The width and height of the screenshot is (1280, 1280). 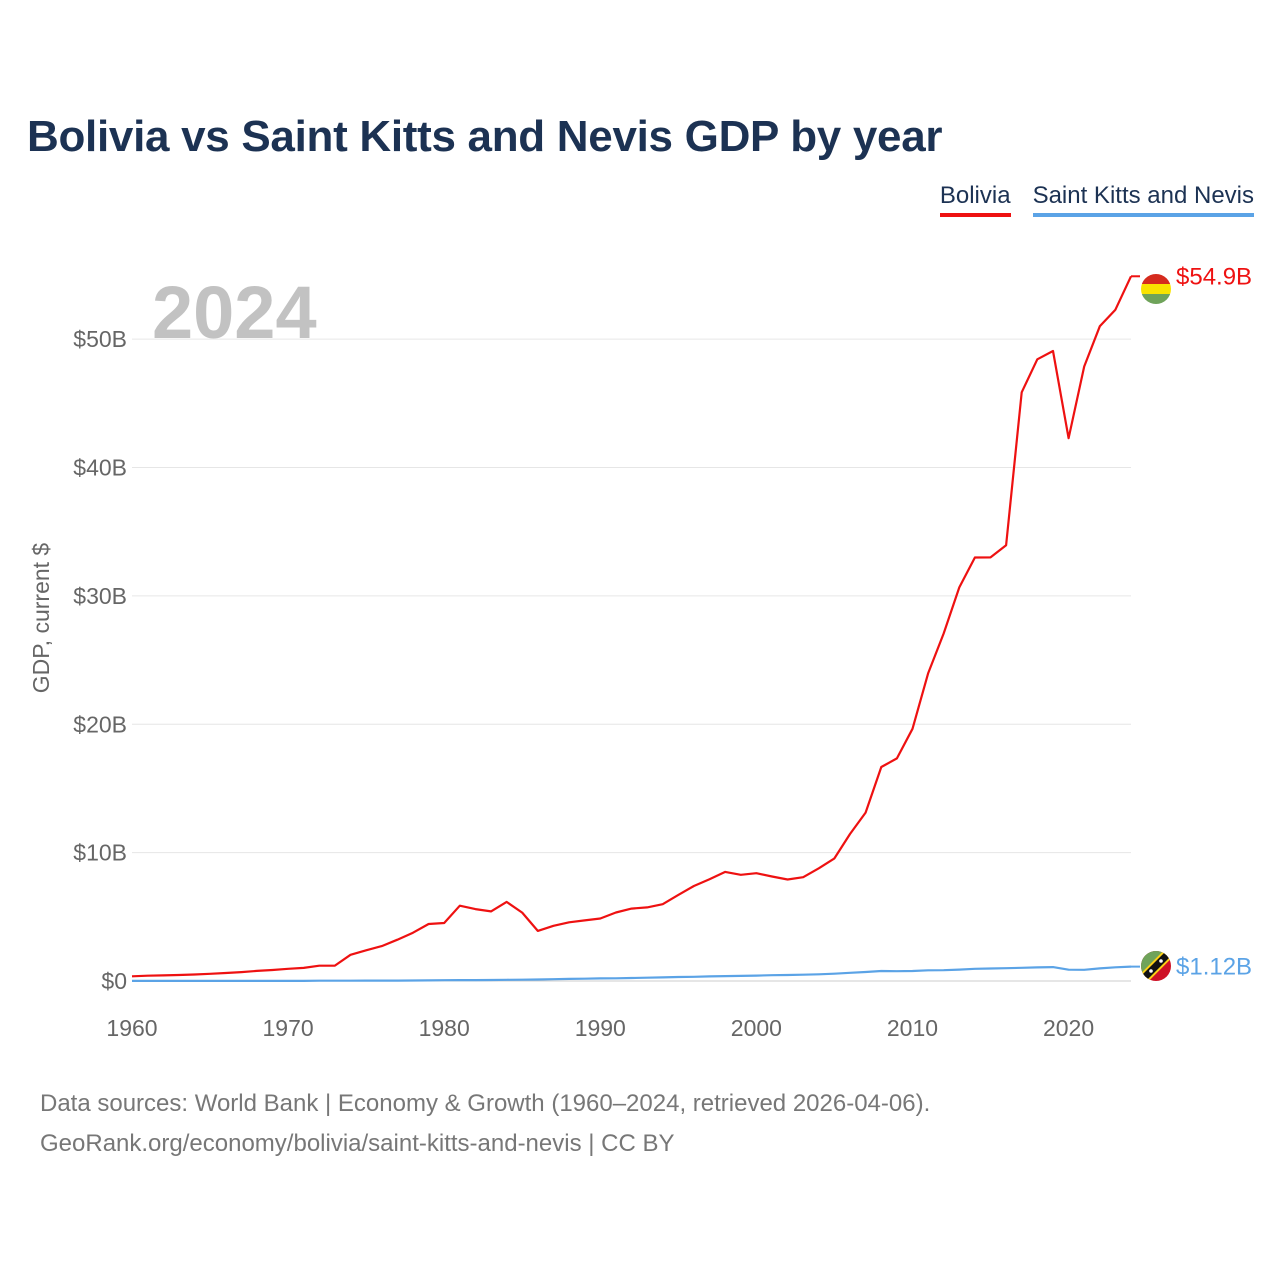 What do you see at coordinates (975, 199) in the screenshot?
I see `legend-item-bolivia: Bolivia` at bounding box center [975, 199].